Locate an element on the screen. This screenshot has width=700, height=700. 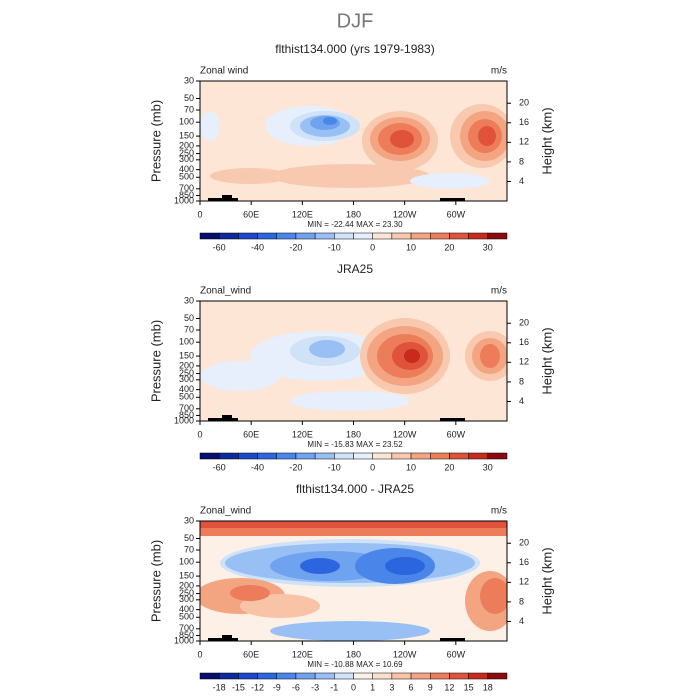
y-axis-title: Pressure (mb) is located at coordinates (155, 141).